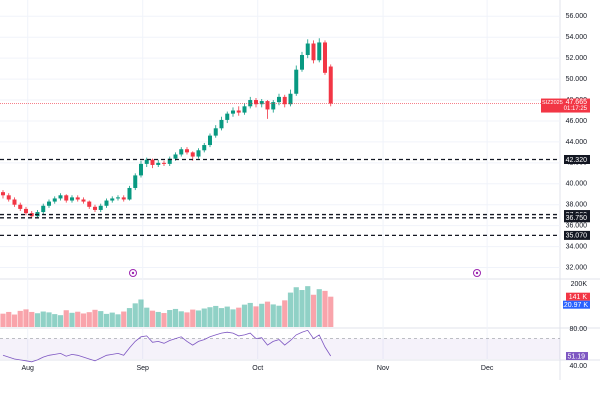 The width and height of the screenshot is (600, 400). Describe the element at coordinates (577, 356) in the screenshot. I see `rsi-tag` at that location.